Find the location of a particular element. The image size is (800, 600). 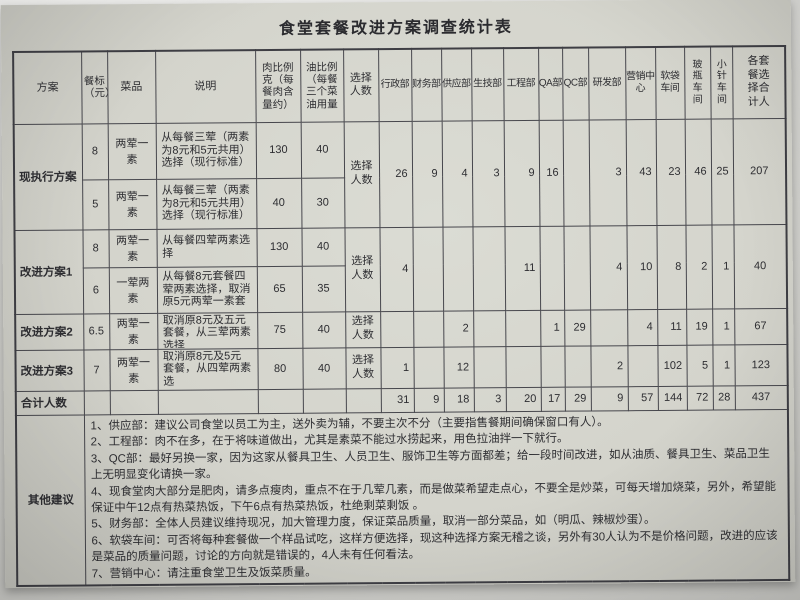

meat-cell: 75 is located at coordinates (280, 330).